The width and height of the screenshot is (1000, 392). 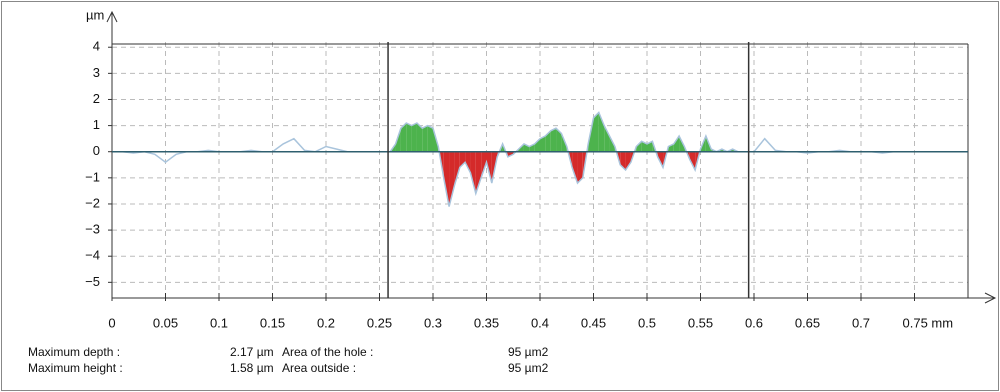 I want to click on x-tick-label: 0.35, so click(x=486, y=322).